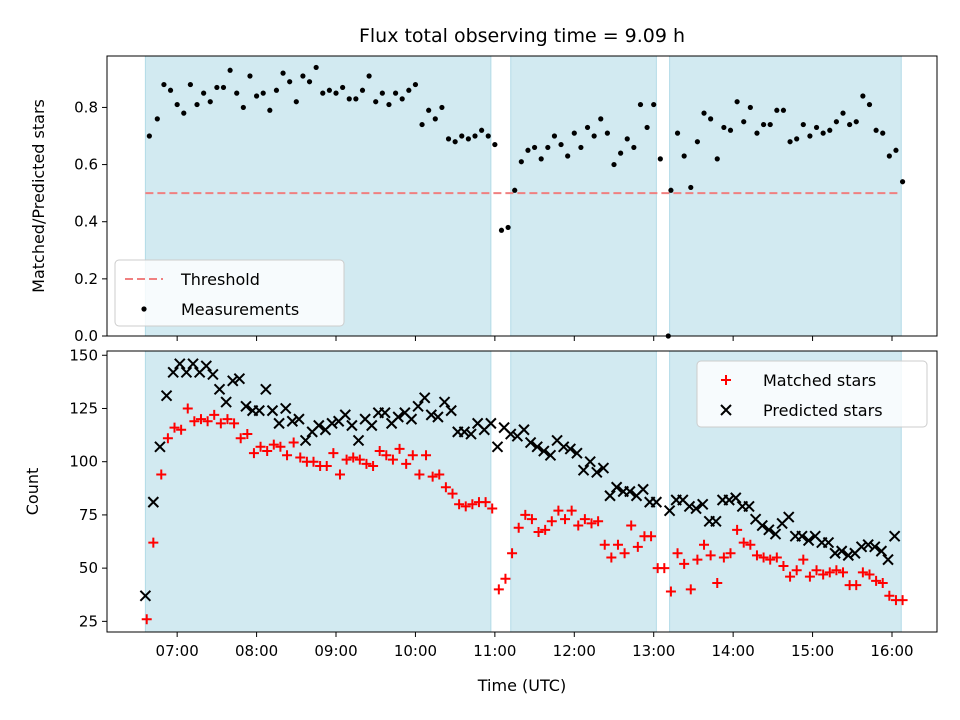  Describe the element at coordinates (891, 651) in the screenshot. I see `x-tick-label: 16:00` at that location.